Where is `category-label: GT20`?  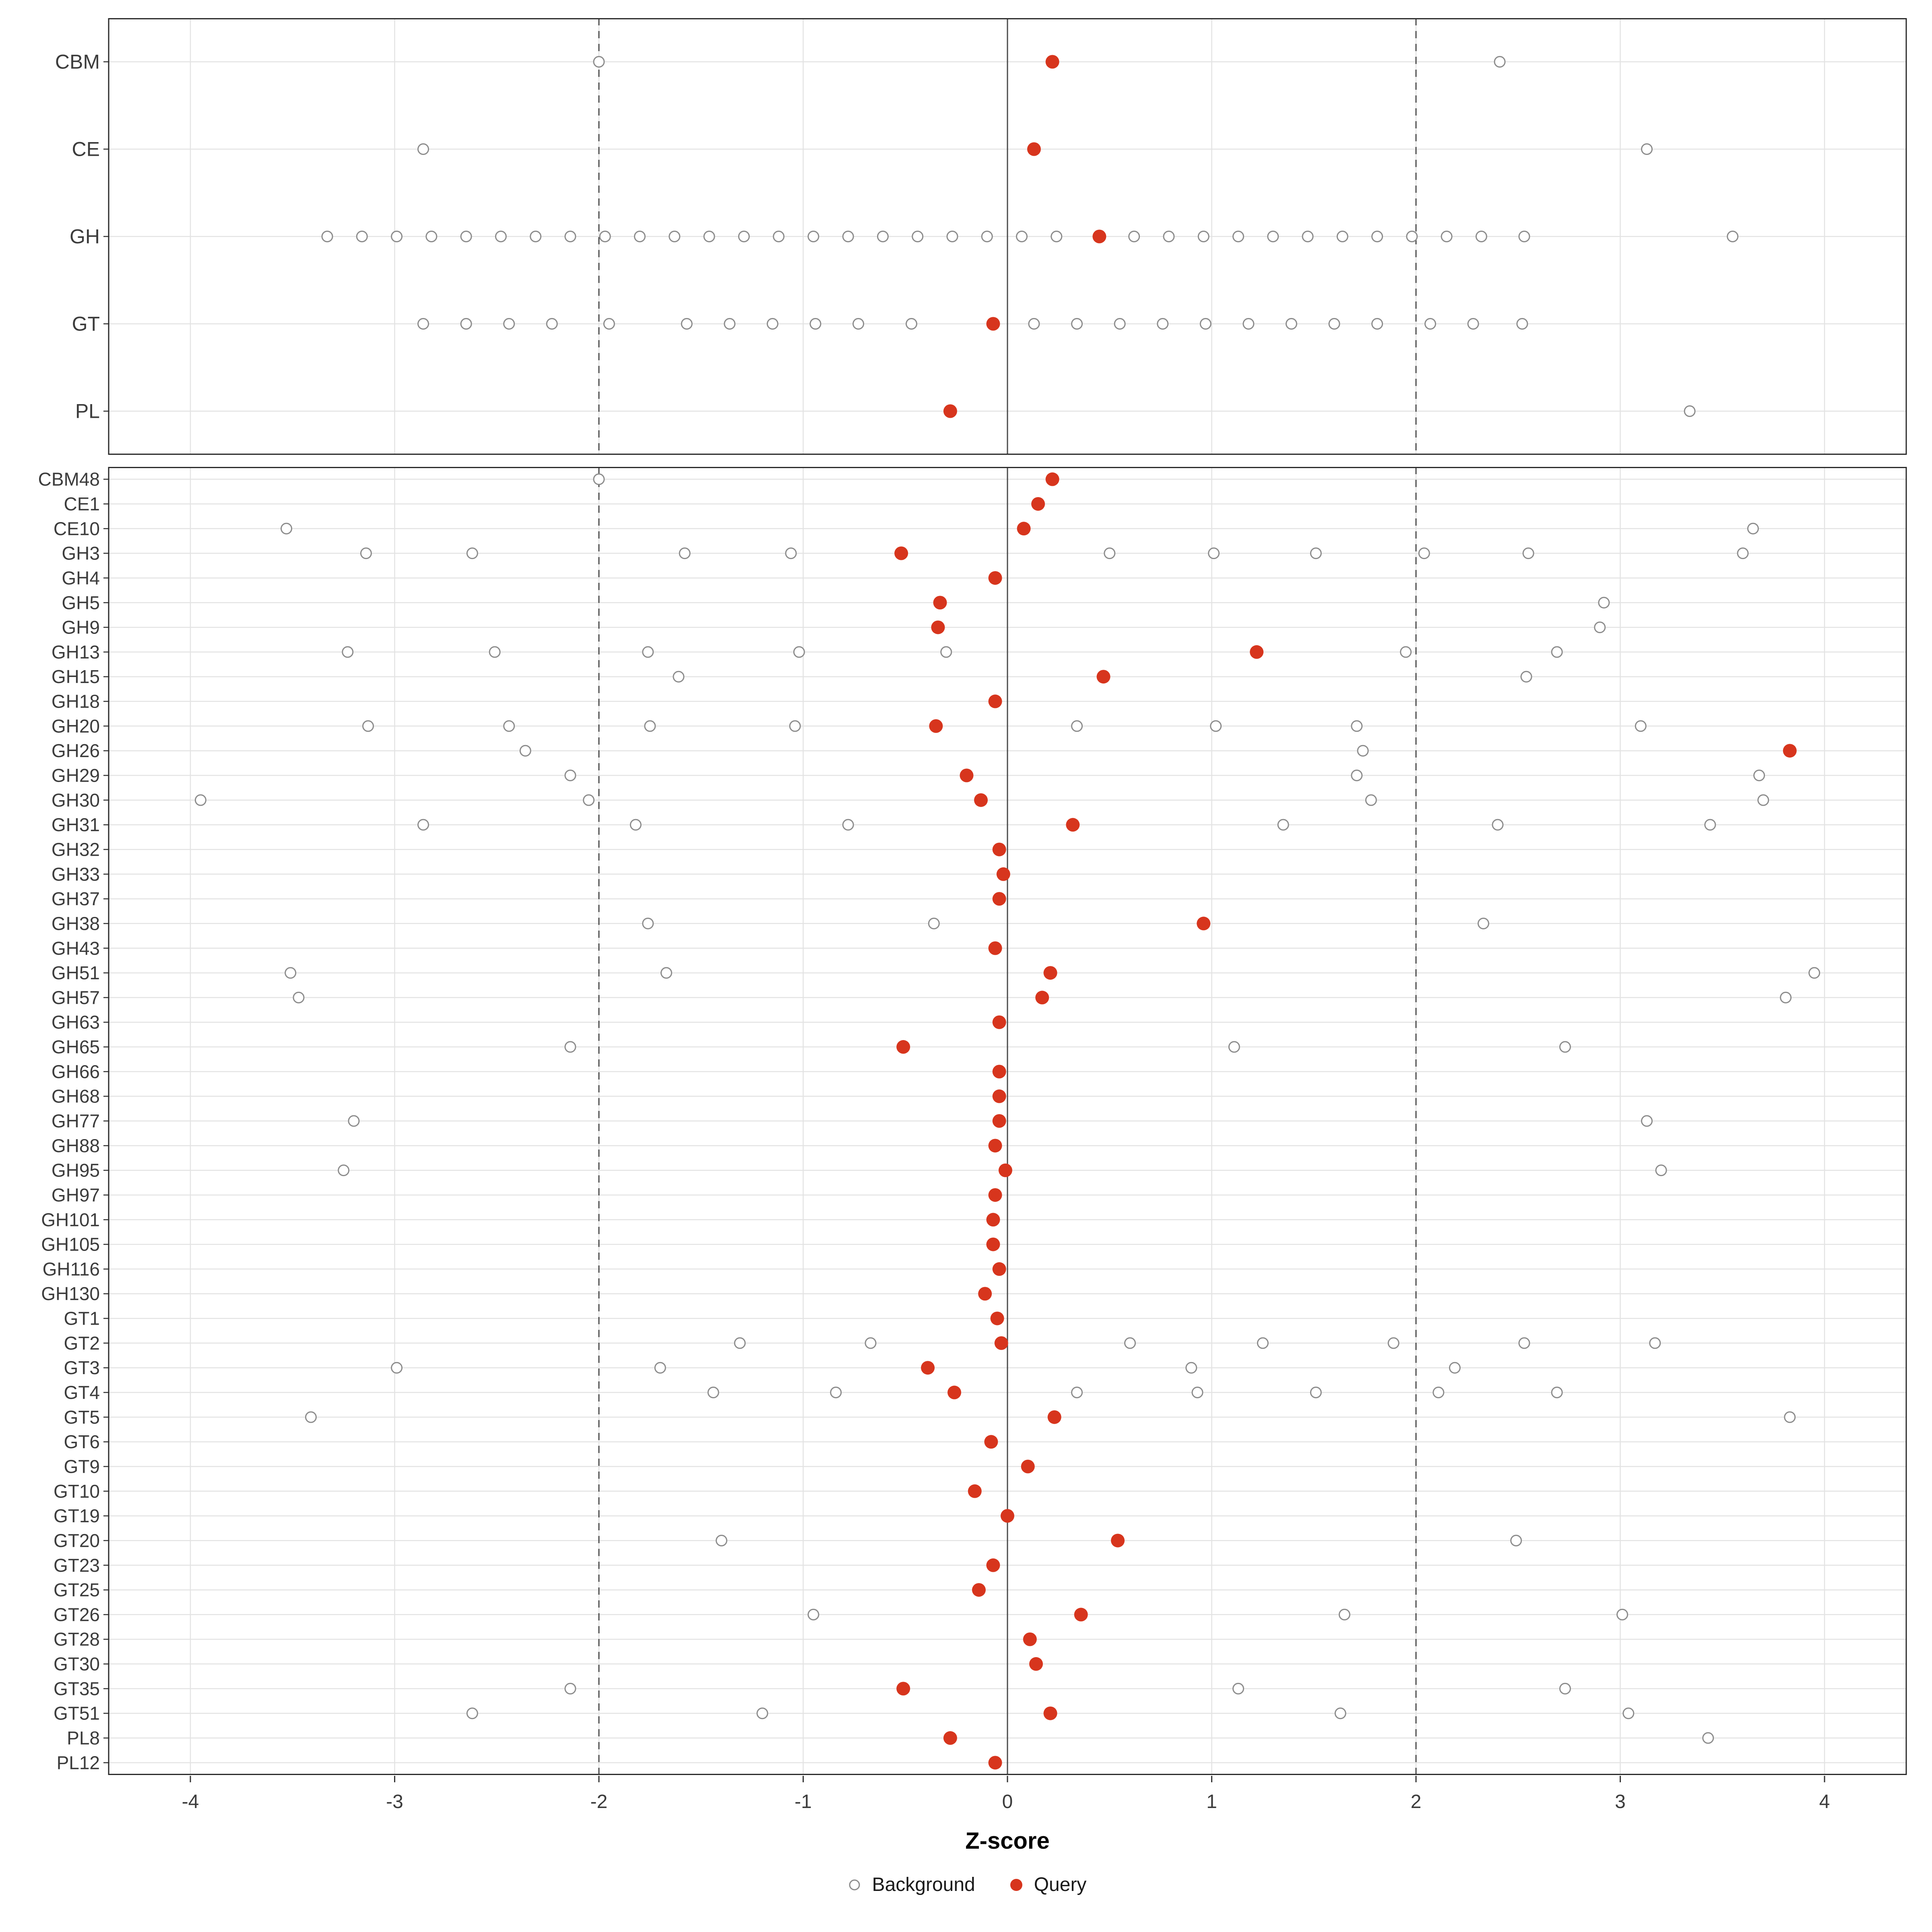
category-label: GT20 is located at coordinates (77, 1540).